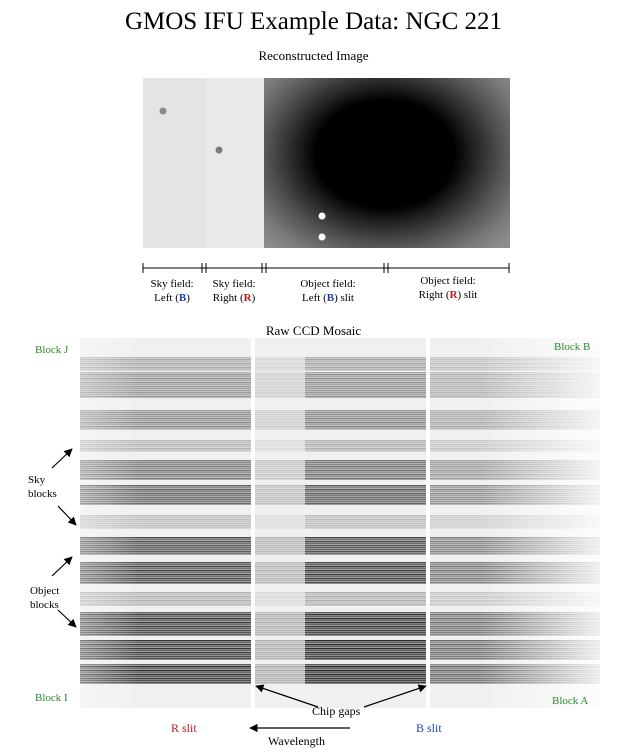 The image size is (627, 753). Describe the element at coordinates (110, 523) in the screenshot. I see `ccd-fade-left` at that location.